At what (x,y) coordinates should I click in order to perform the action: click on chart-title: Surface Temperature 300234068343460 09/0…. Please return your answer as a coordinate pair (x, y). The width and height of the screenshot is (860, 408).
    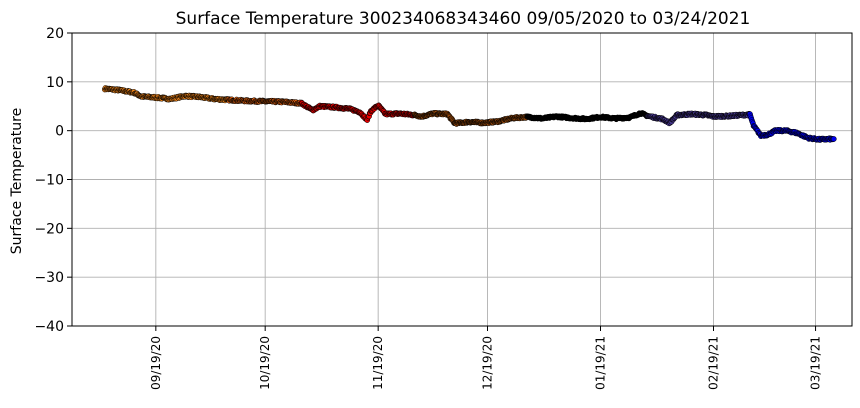
    Looking at the image, I should click on (463, 19).